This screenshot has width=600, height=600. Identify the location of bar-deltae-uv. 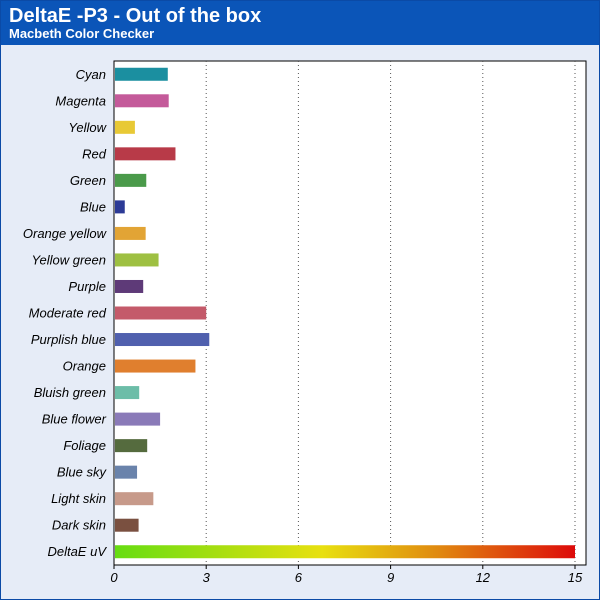
(345, 552).